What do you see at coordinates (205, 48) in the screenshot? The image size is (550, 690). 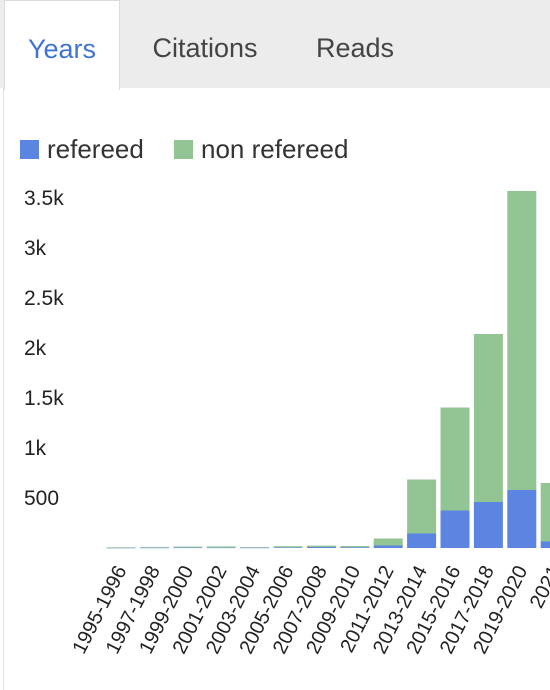 I see `tab-citations: Citations` at bounding box center [205, 48].